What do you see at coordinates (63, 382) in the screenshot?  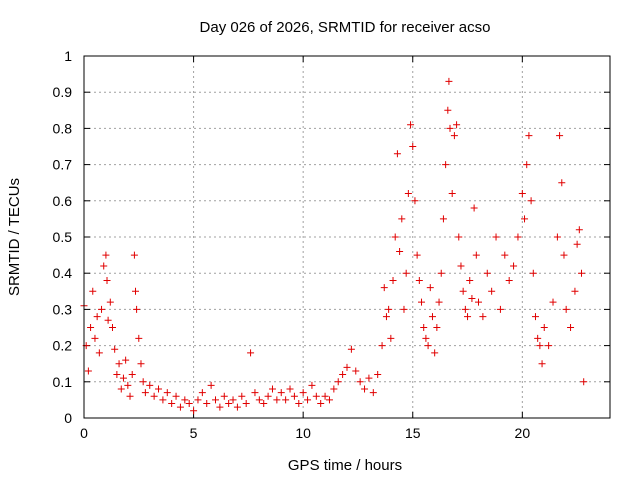 I see `y-tick-label: 0.1` at bounding box center [63, 382].